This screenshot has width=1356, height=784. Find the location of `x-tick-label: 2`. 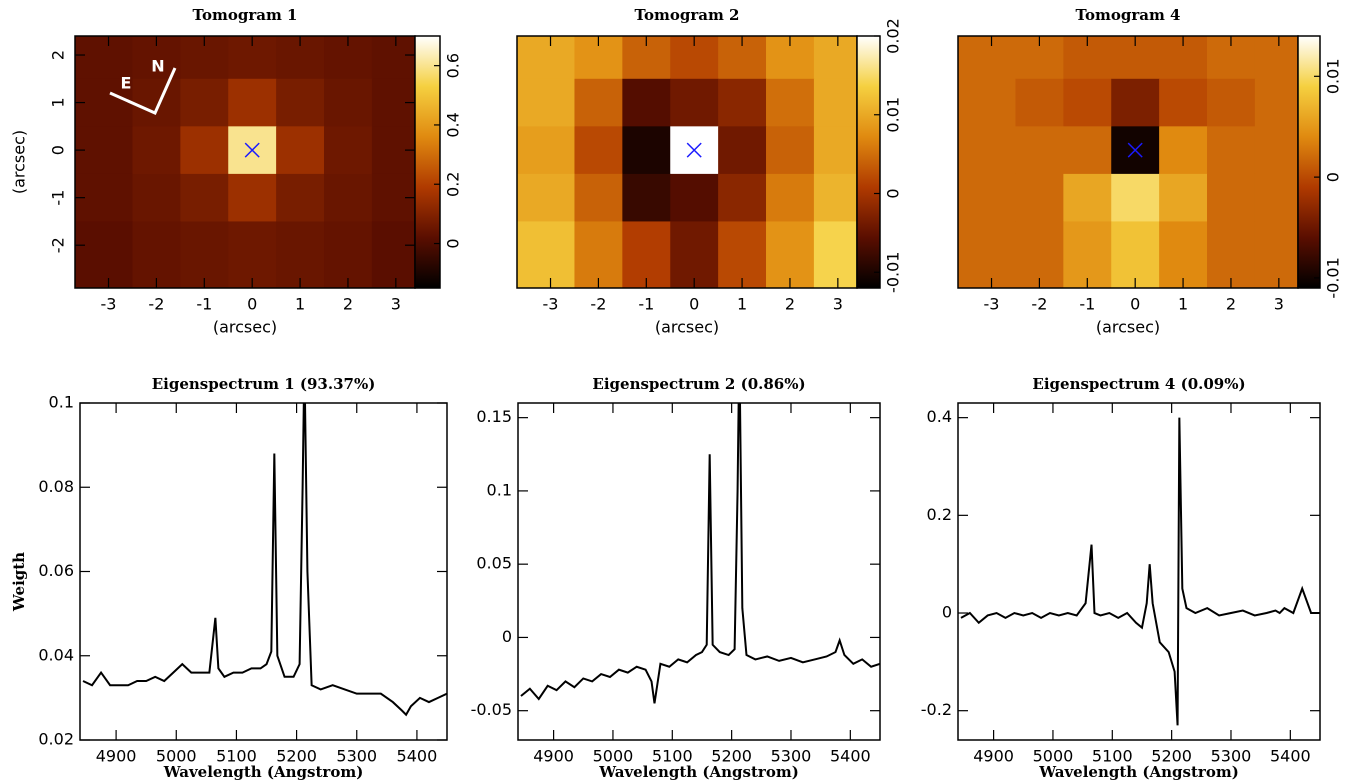

x-tick-label: 2 is located at coordinates (790, 304).